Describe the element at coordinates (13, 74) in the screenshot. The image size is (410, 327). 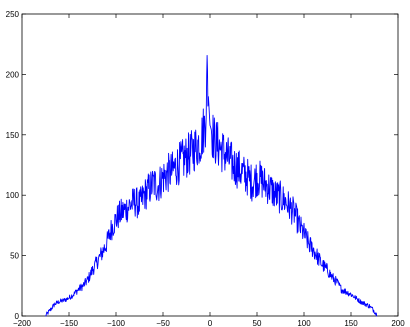
I see `y-tick-label: 200` at that location.